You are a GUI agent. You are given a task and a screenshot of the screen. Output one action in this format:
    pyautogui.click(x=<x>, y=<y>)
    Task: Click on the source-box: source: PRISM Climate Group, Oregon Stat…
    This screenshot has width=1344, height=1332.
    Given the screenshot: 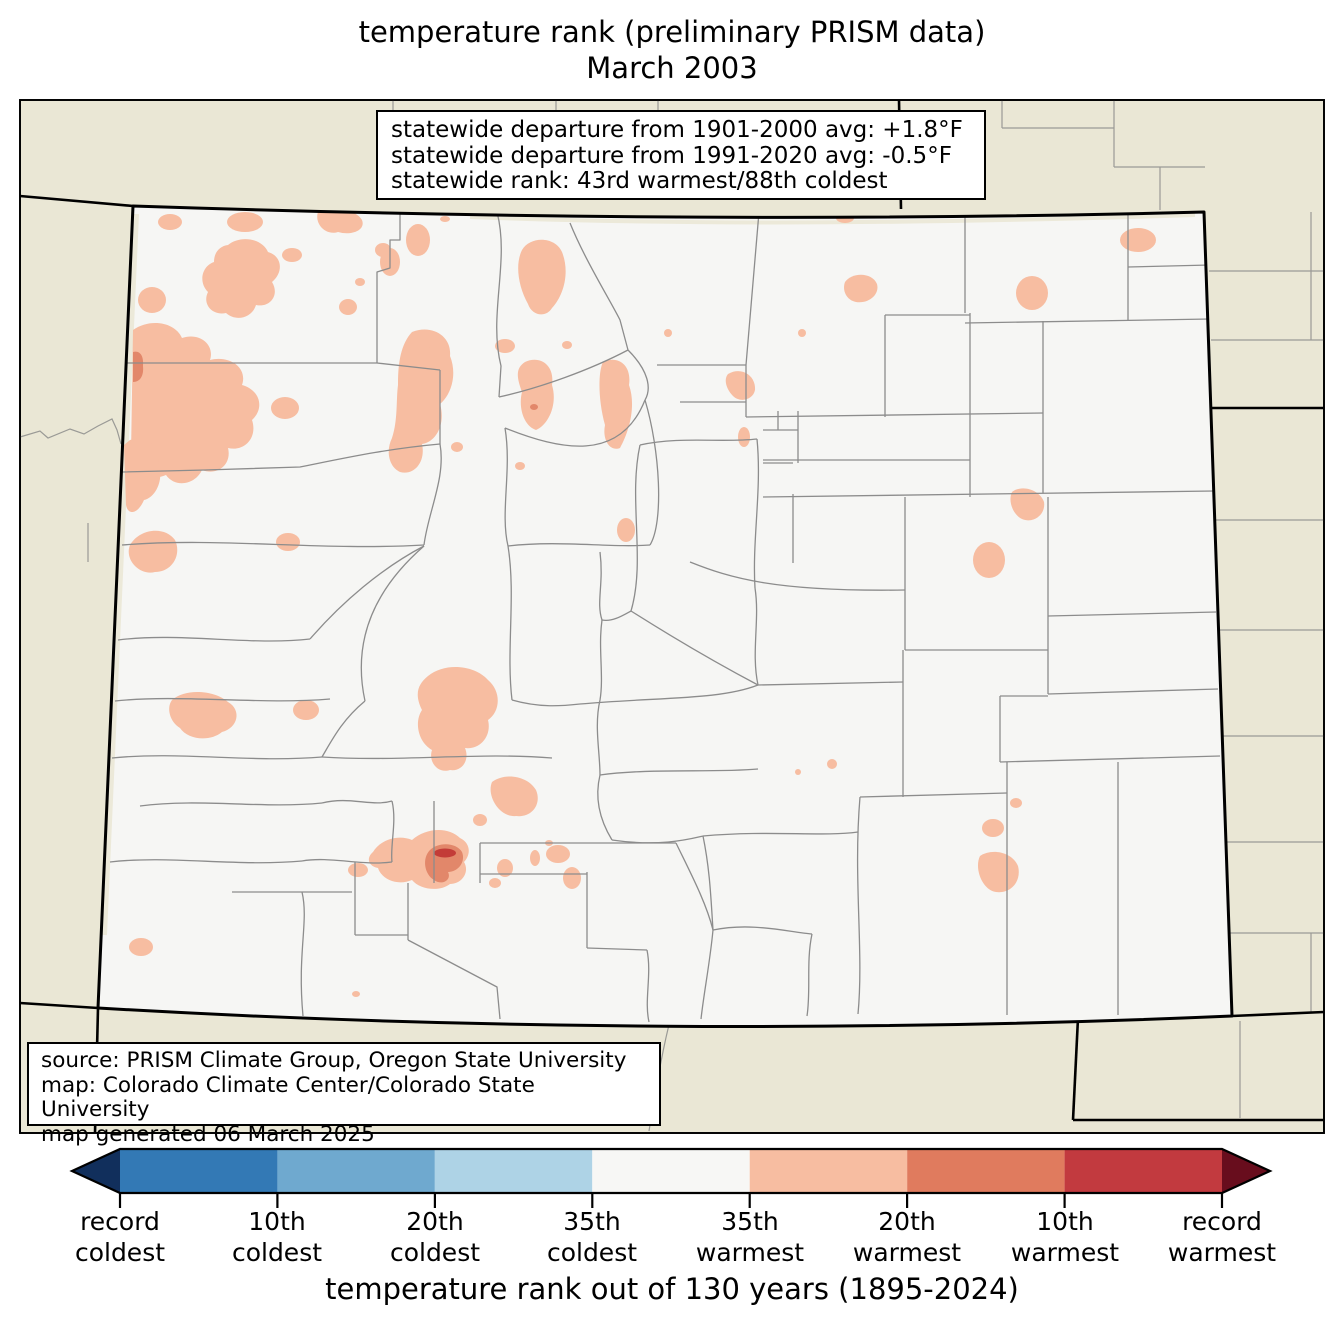 What is the action you would take?
    pyautogui.click(x=344, y=1094)
    